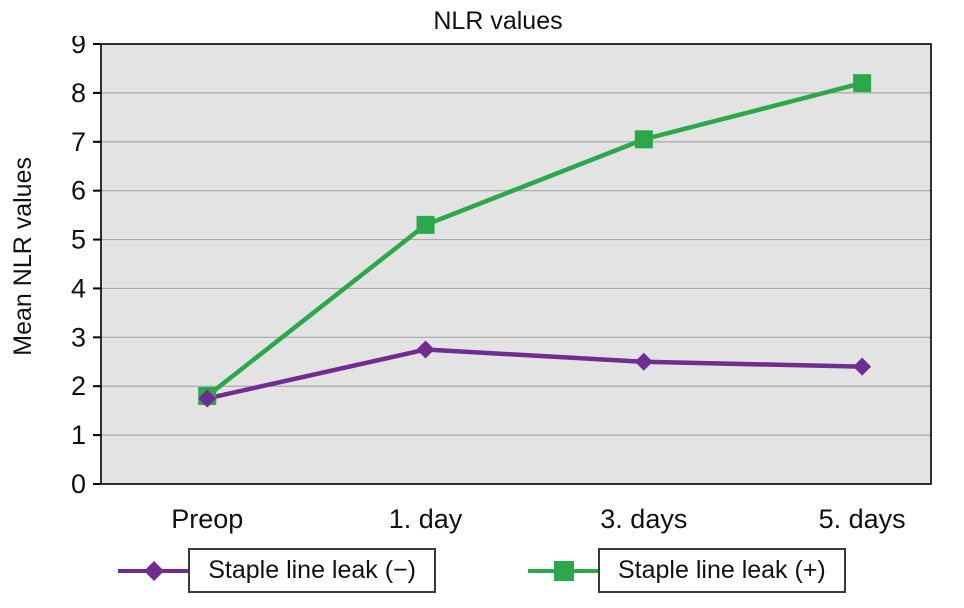 This screenshot has width=964, height=608. I want to click on y-tick-label: 5, so click(78, 240).